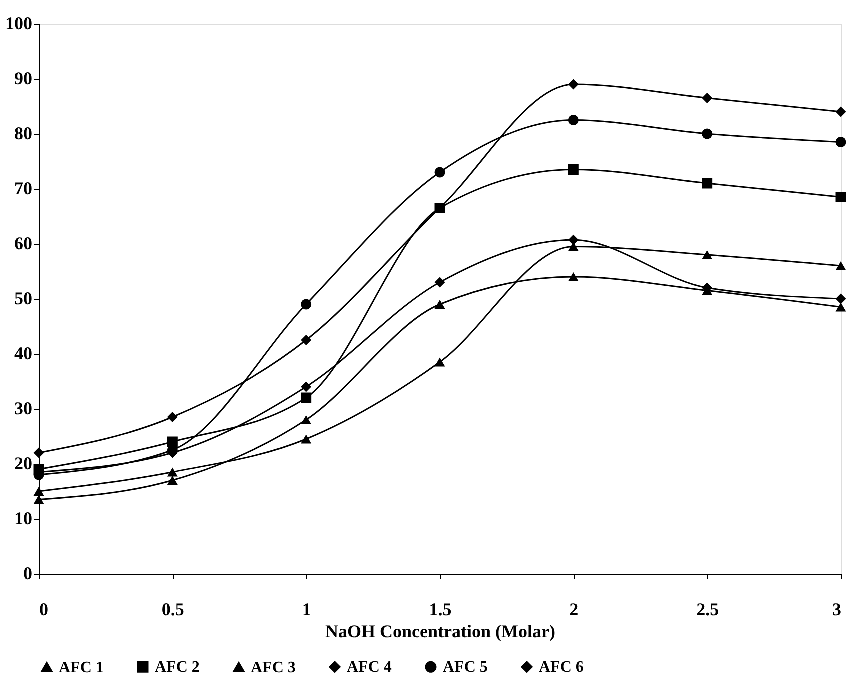  I want to click on y-tick-label: 80, so click(23, 134).